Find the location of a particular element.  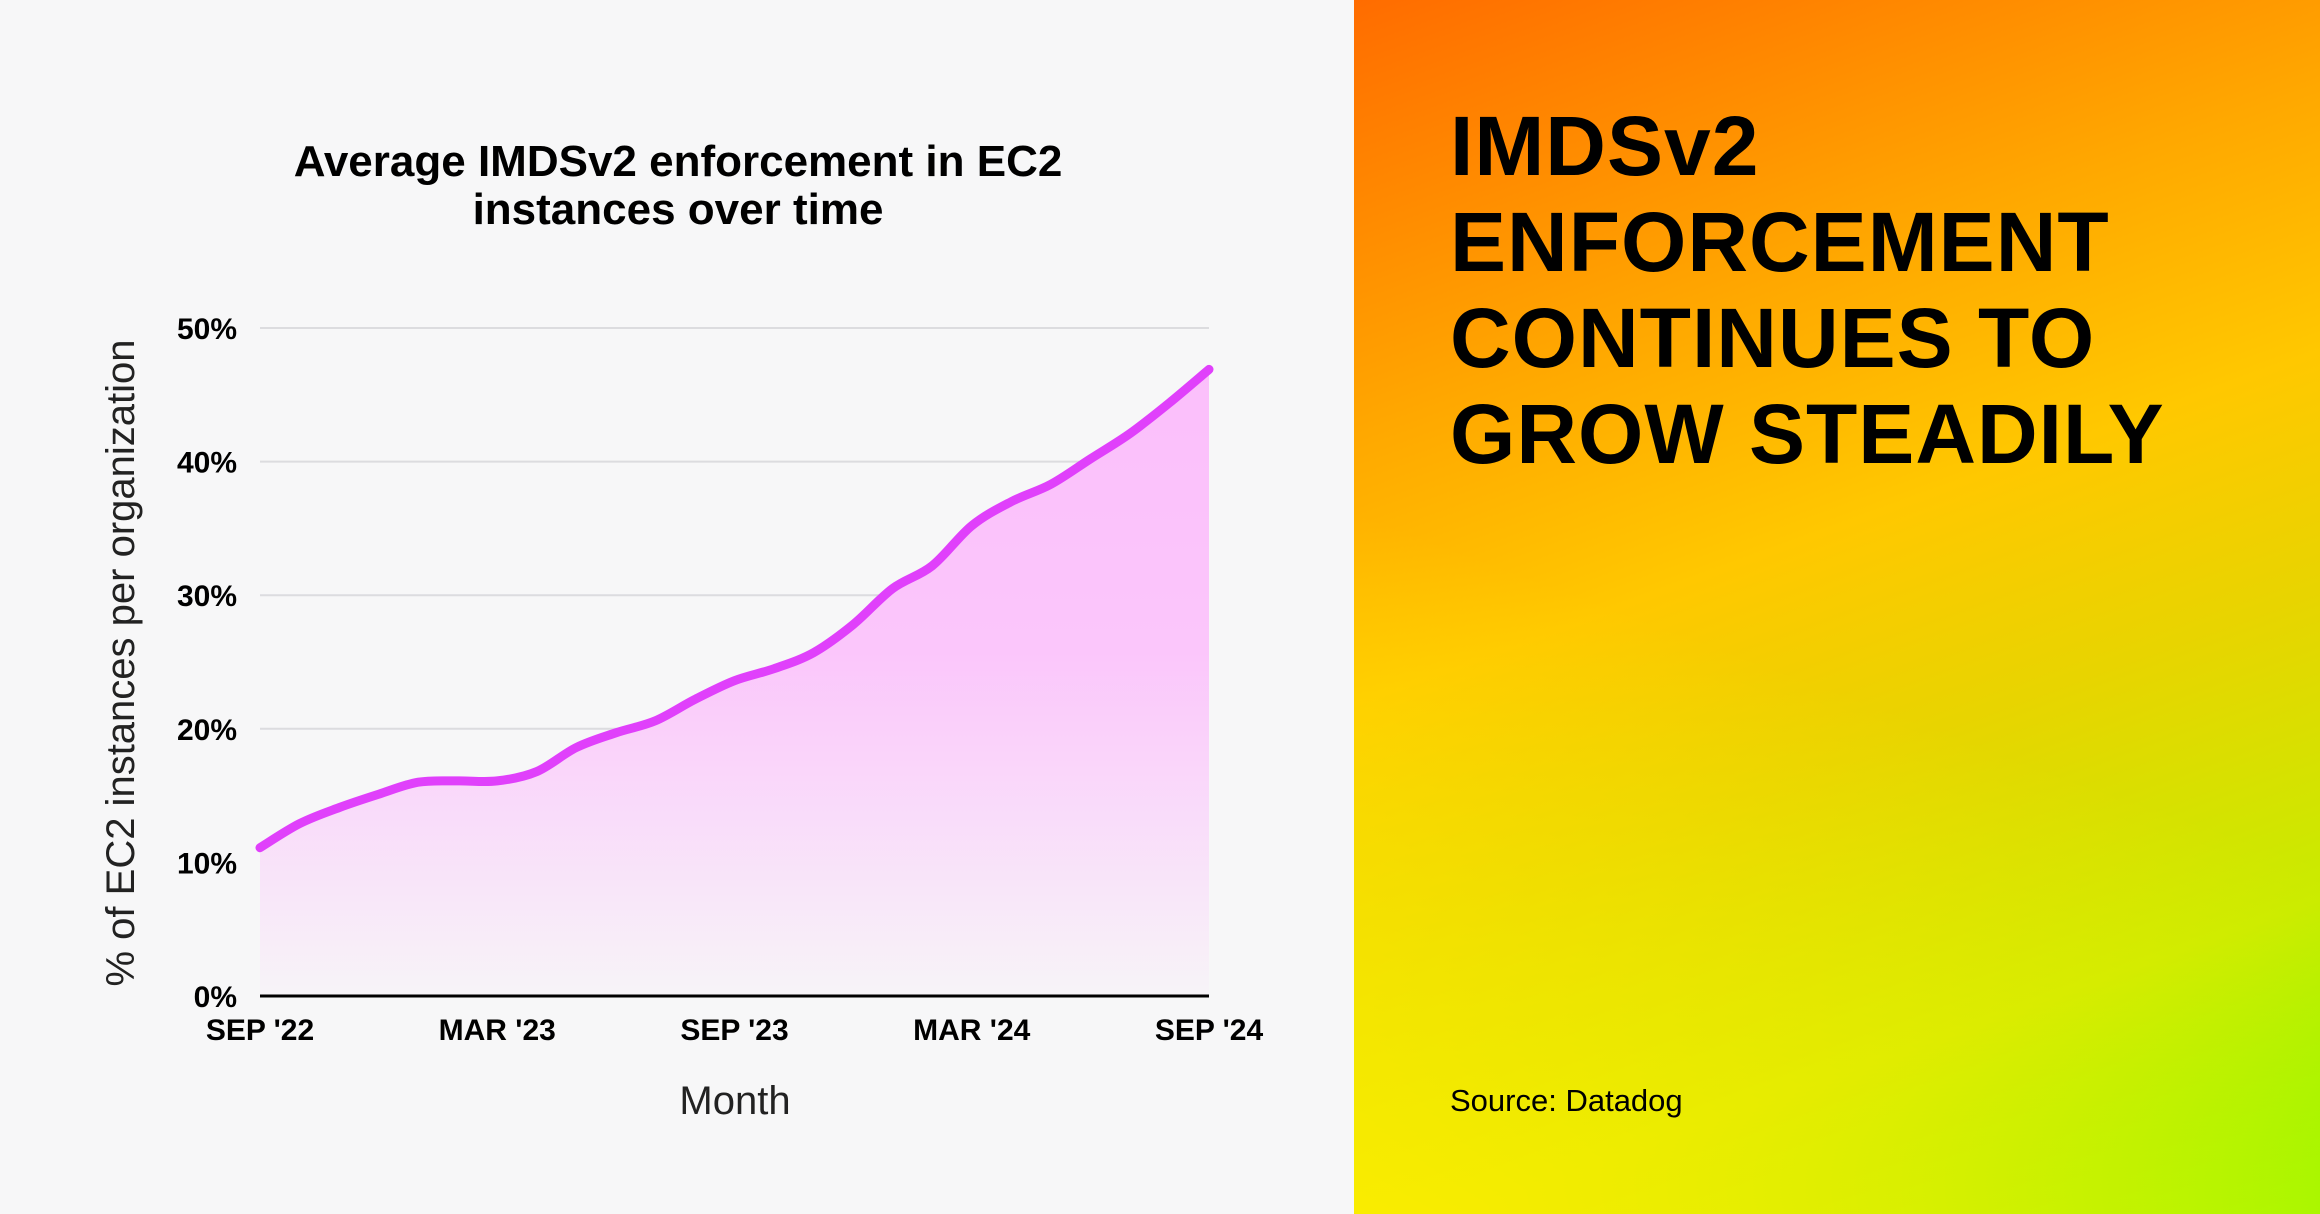

x-axis-label: Month is located at coordinates (734, 1101).